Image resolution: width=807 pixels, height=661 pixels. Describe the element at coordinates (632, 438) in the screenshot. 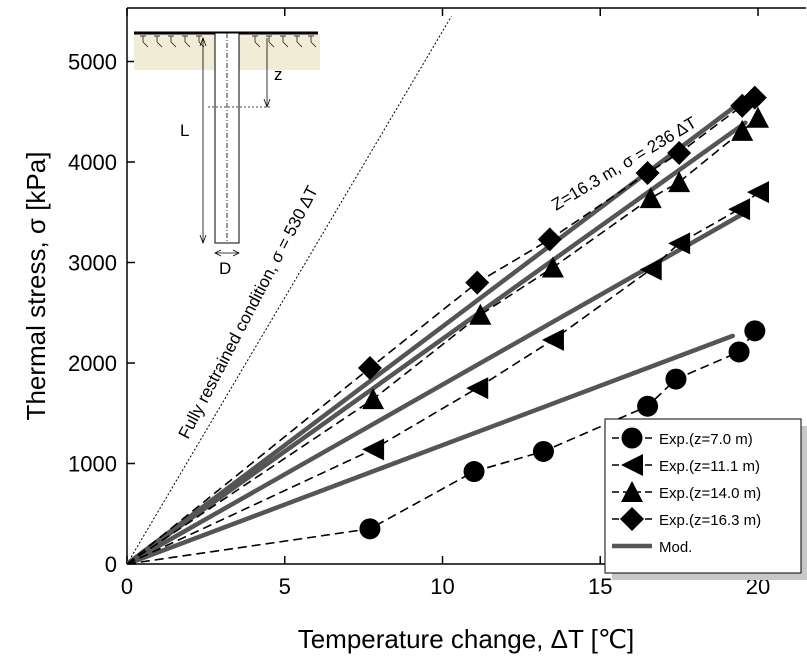

I see `legend-marker-circle` at that location.